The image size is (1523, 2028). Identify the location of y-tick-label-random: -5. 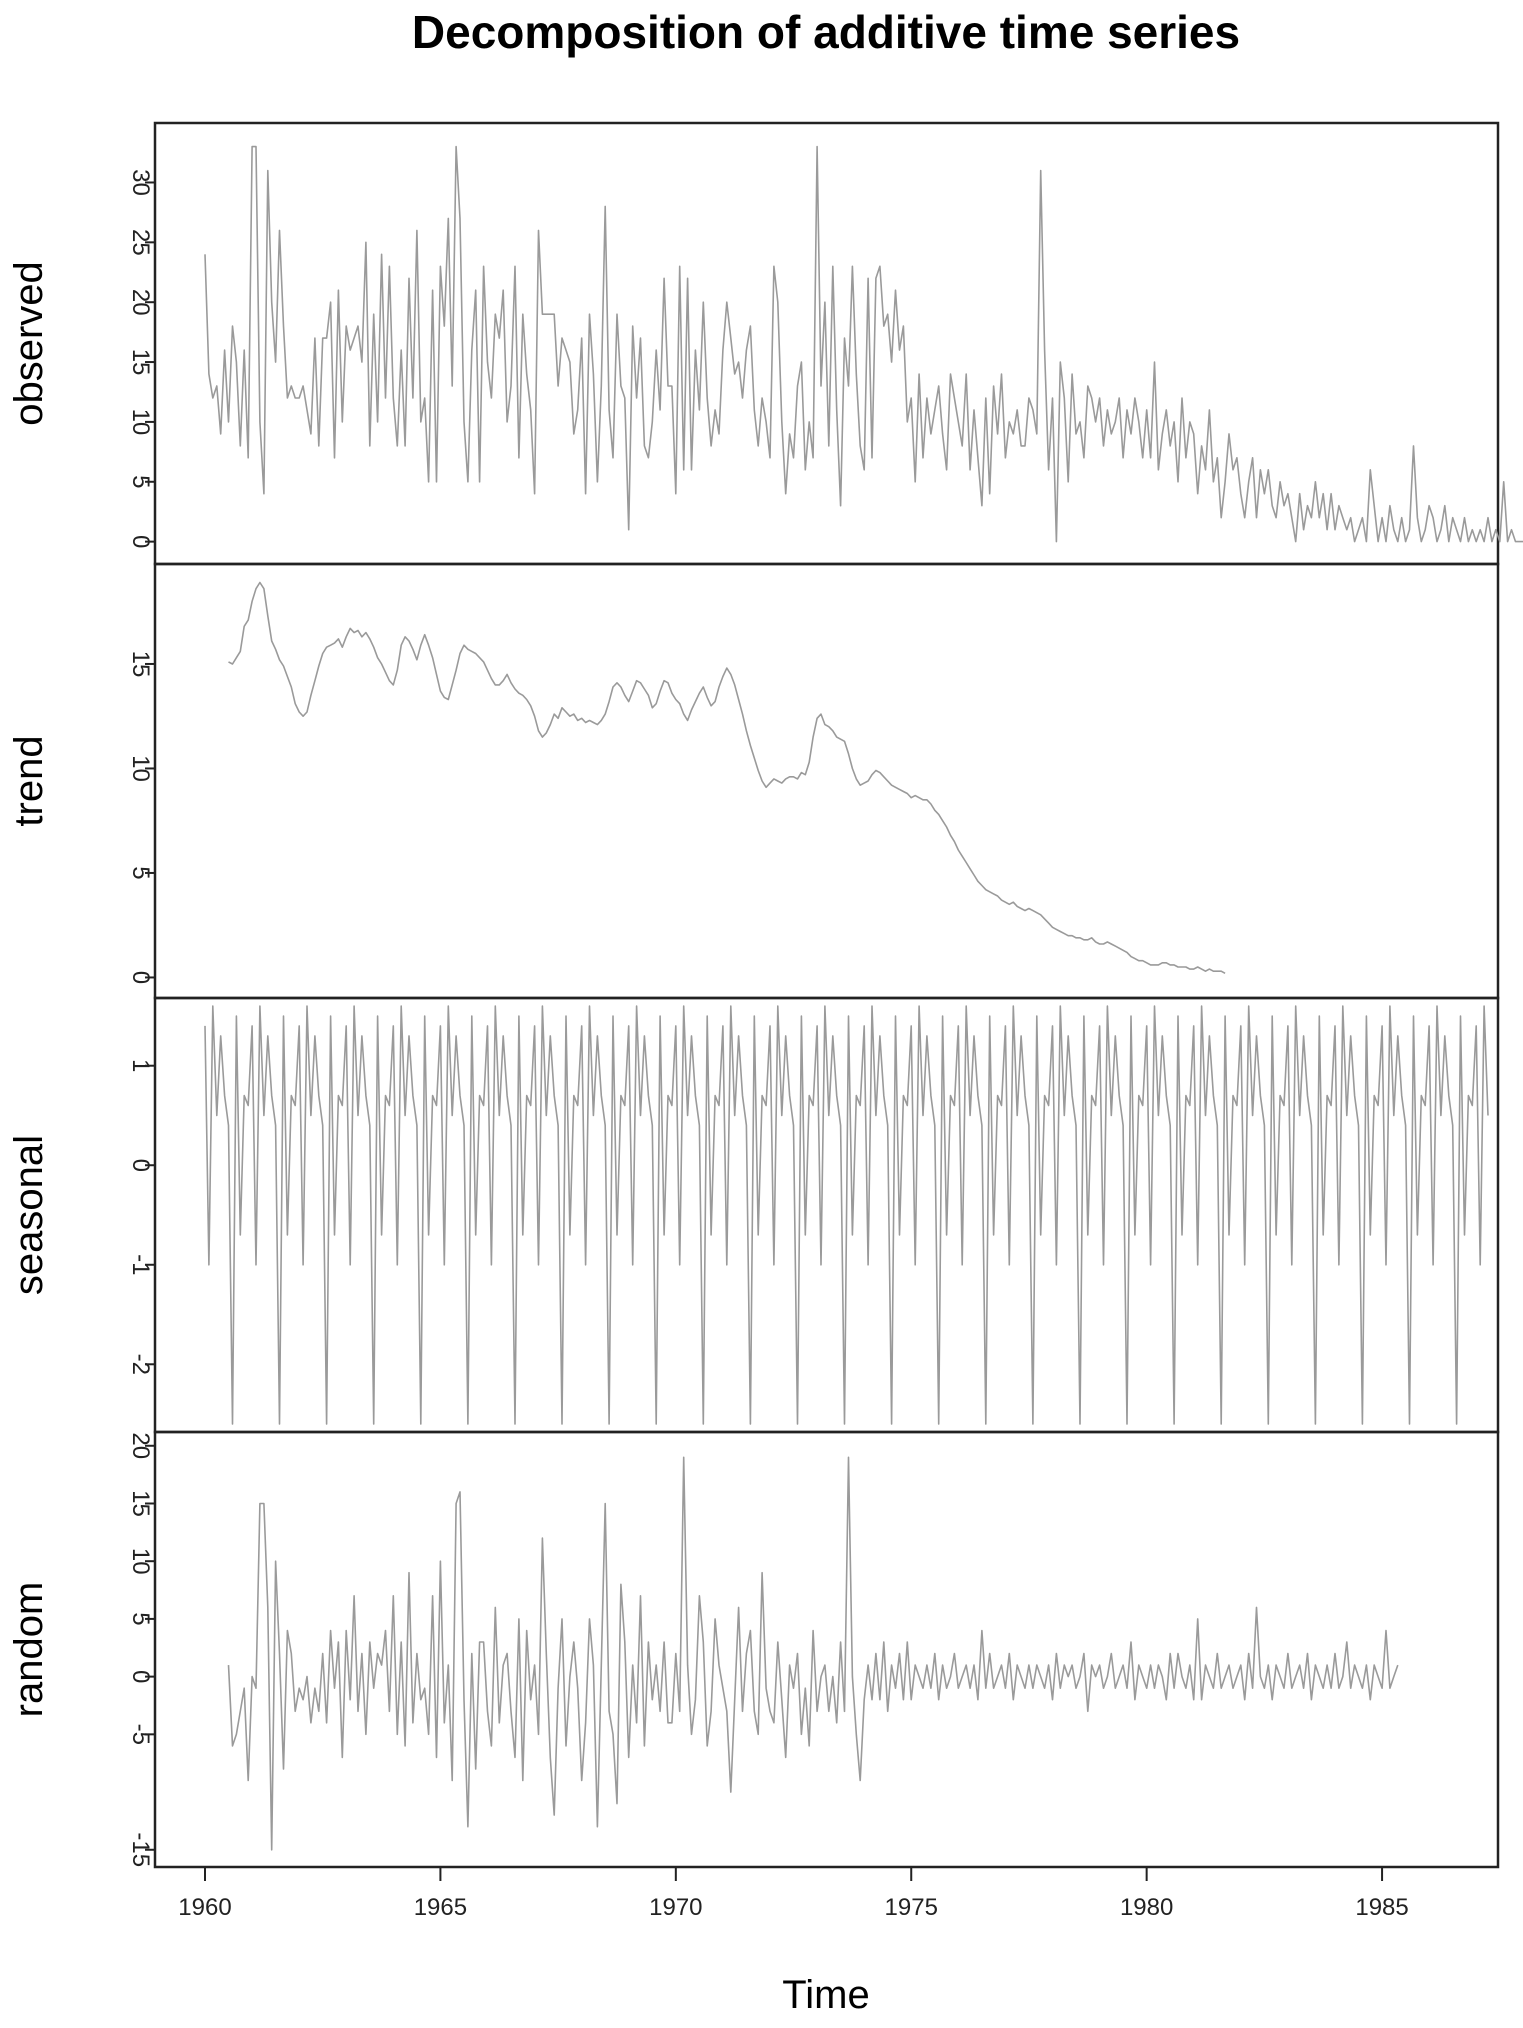
(140, 1734).